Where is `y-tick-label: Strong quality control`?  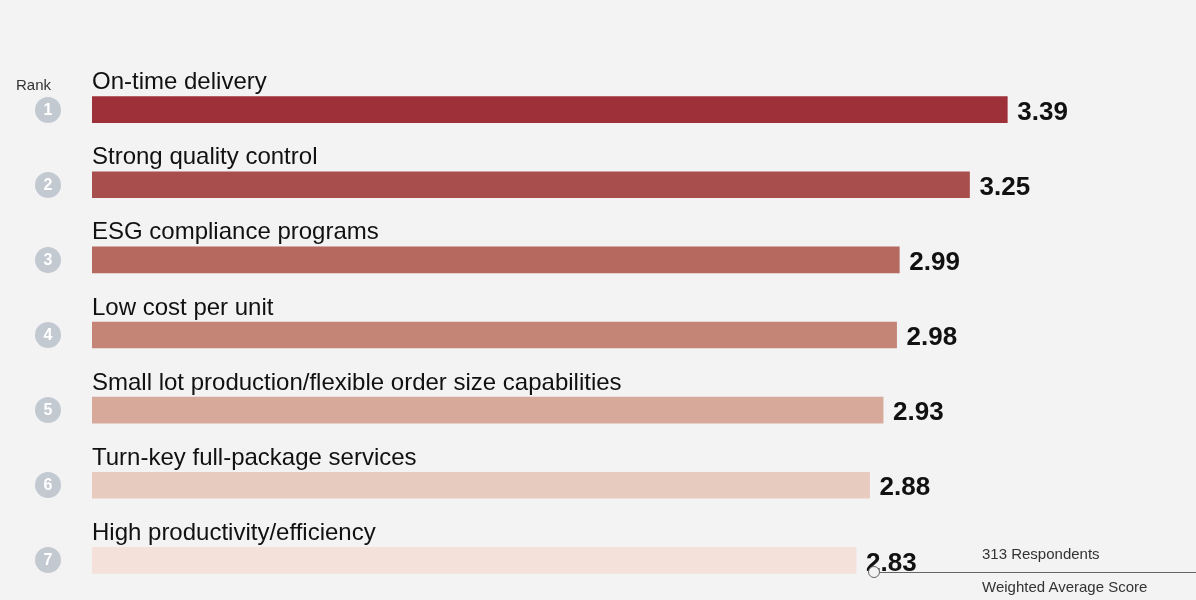
y-tick-label: Strong quality control is located at coordinates (205, 156).